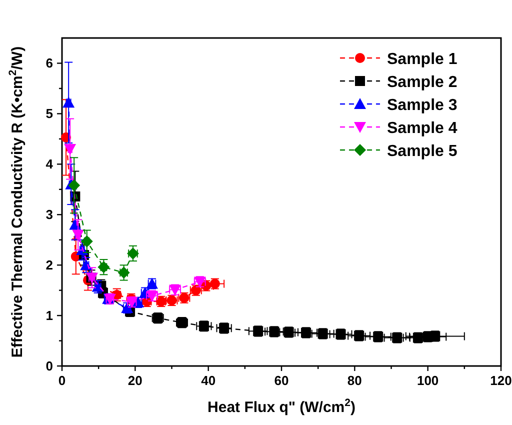 This screenshot has height=425, width=512. Describe the element at coordinates (422, 105) in the screenshot. I see `legend-label: Sample 3` at that location.